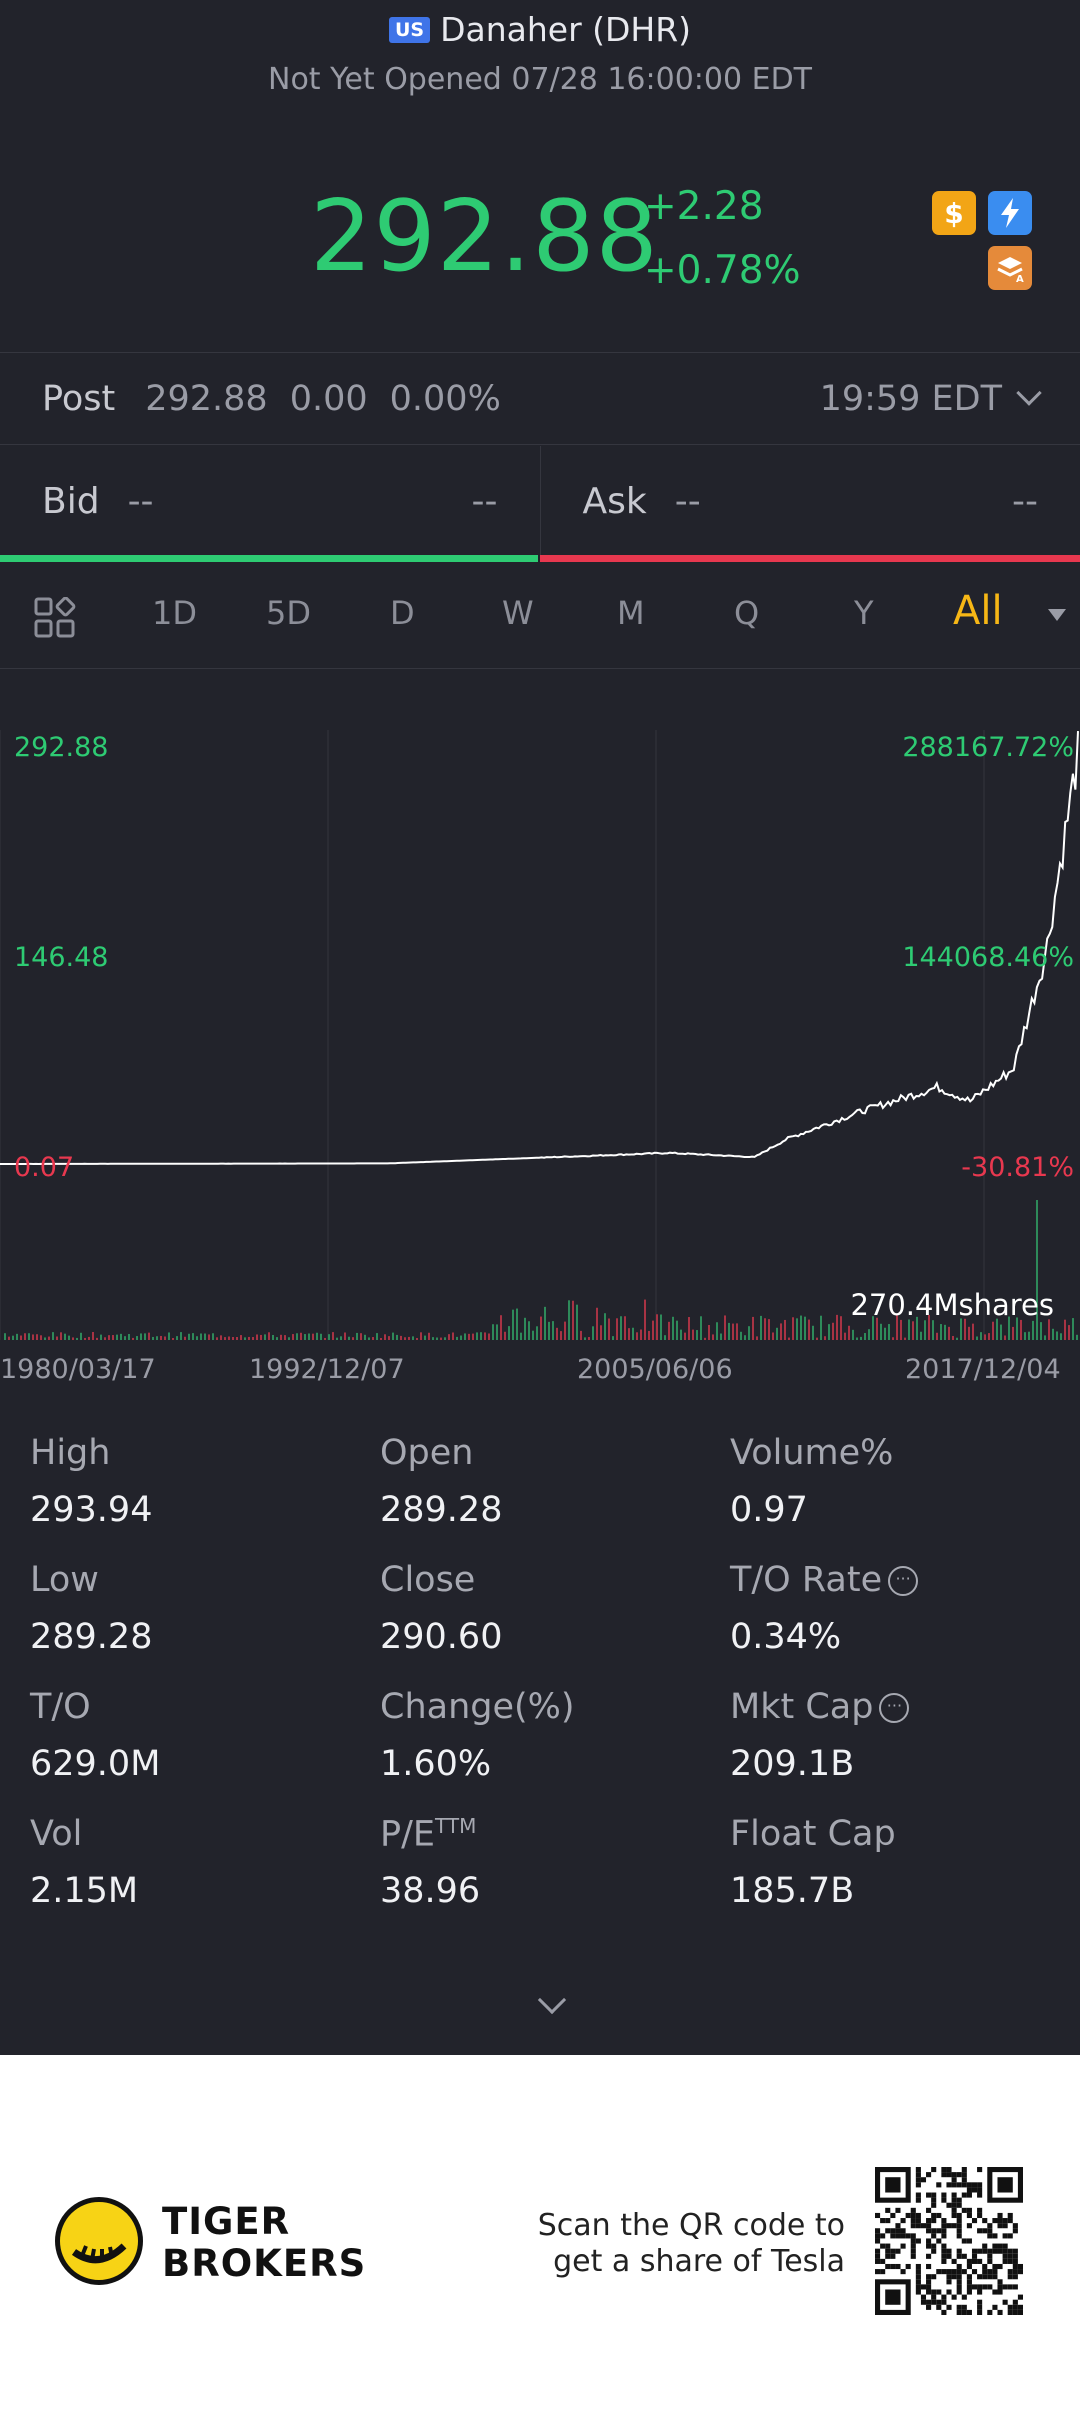 The width and height of the screenshot is (1080, 2427). What do you see at coordinates (91, 1637) in the screenshot?
I see `stat-value: 289.28` at bounding box center [91, 1637].